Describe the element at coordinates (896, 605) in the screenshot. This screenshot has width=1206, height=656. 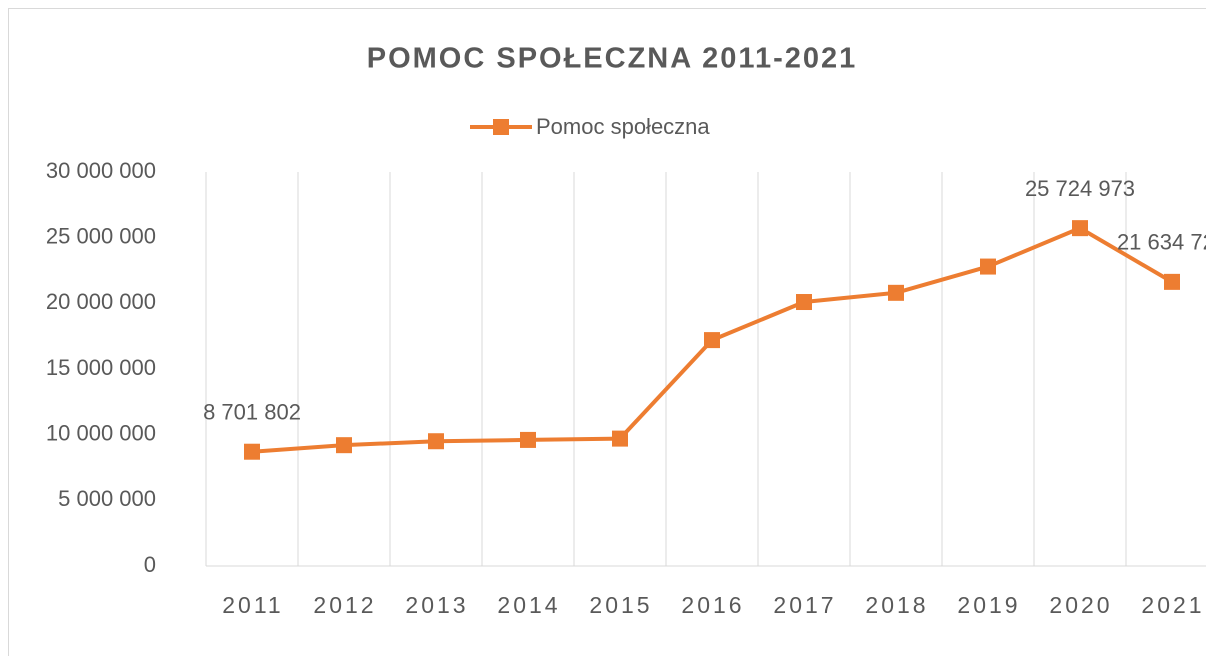
I see `x-tick-label: 2018` at that location.